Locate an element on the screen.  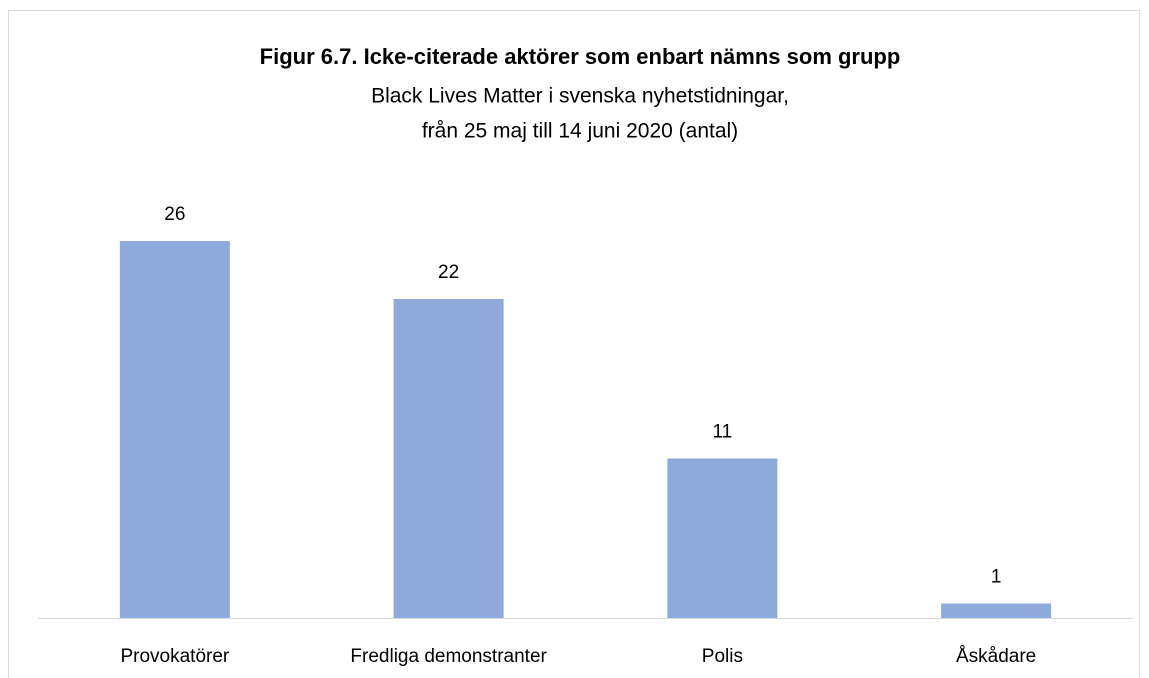
data-label: 22 is located at coordinates (448, 272).